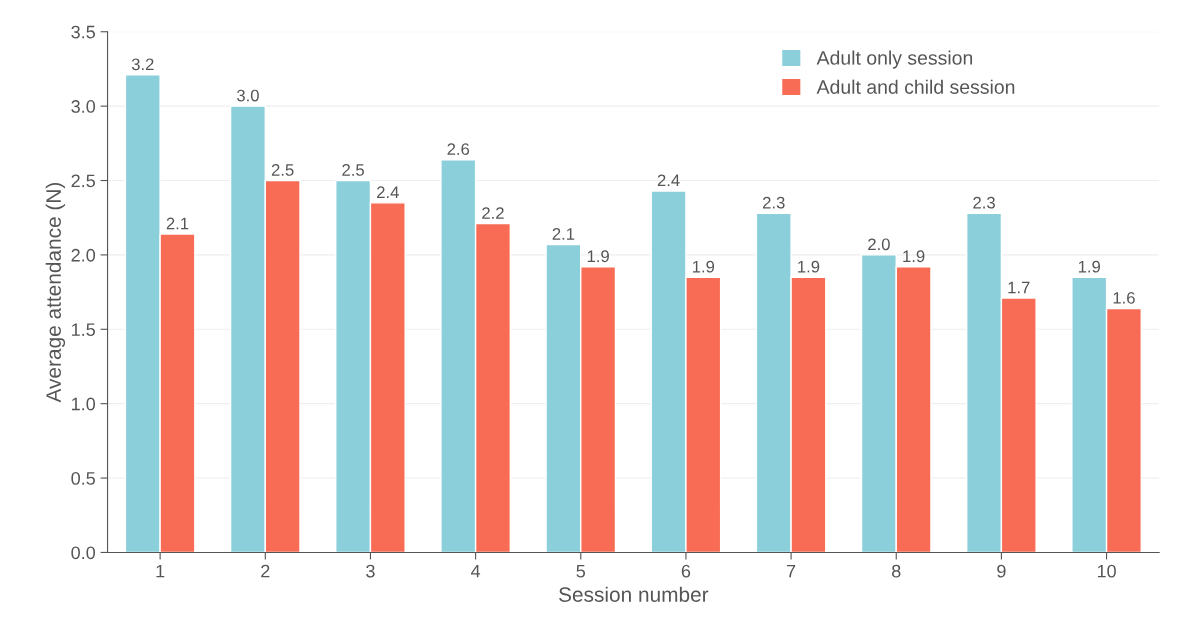 This screenshot has width=1195, height=635. Describe the element at coordinates (458, 149) in the screenshot. I see `data-label: 2.6` at that location.